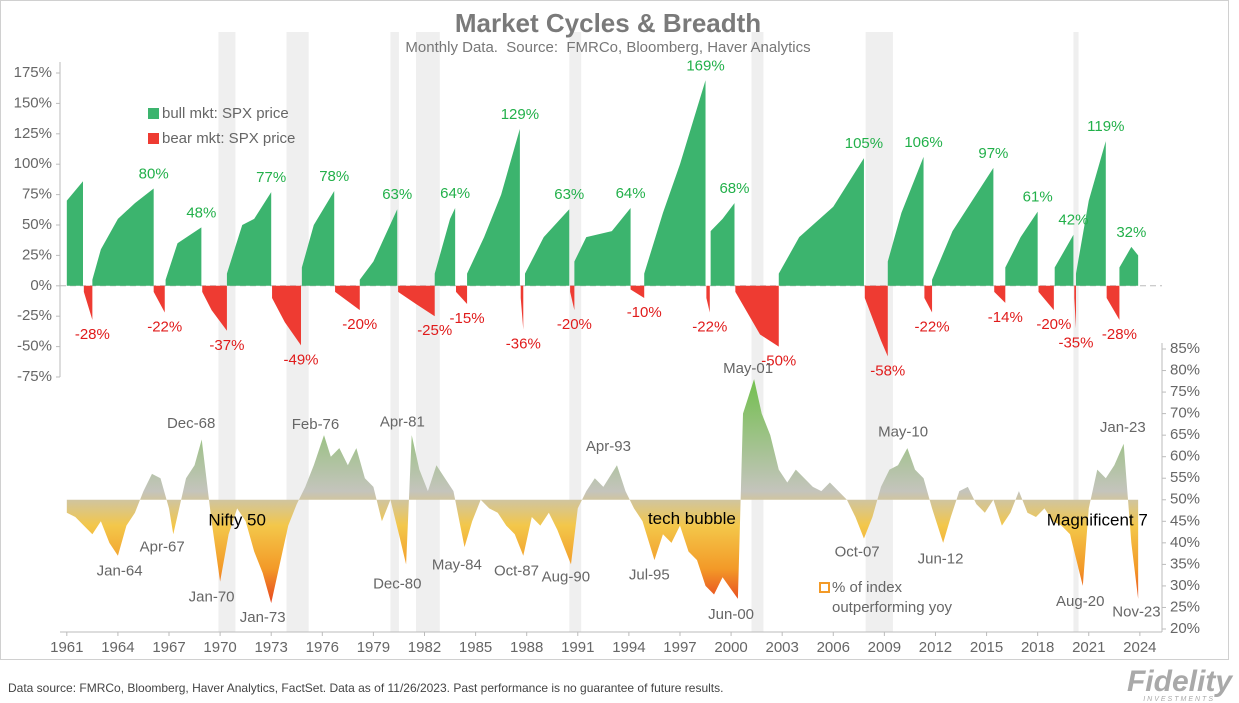 This screenshot has height=703, width=1239. What do you see at coordinates (526, 647) in the screenshot?
I see `x-tick-label: 1988` at bounding box center [526, 647].